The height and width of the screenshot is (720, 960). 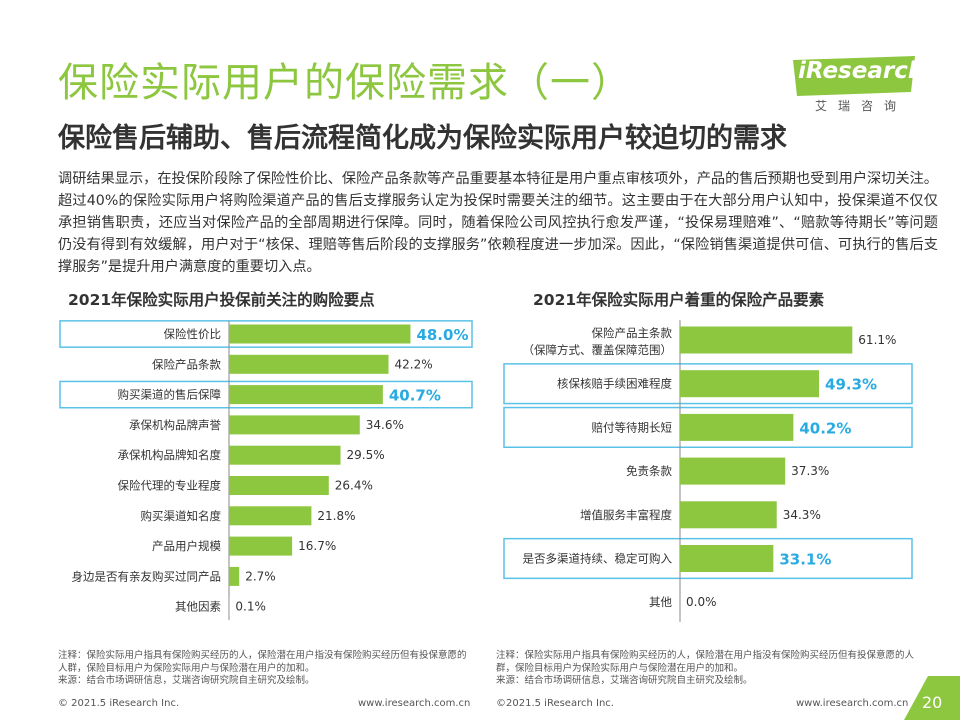 What do you see at coordinates (186, 364) in the screenshot?
I see `left-chart-category-label: 保险产品条款` at bounding box center [186, 364].